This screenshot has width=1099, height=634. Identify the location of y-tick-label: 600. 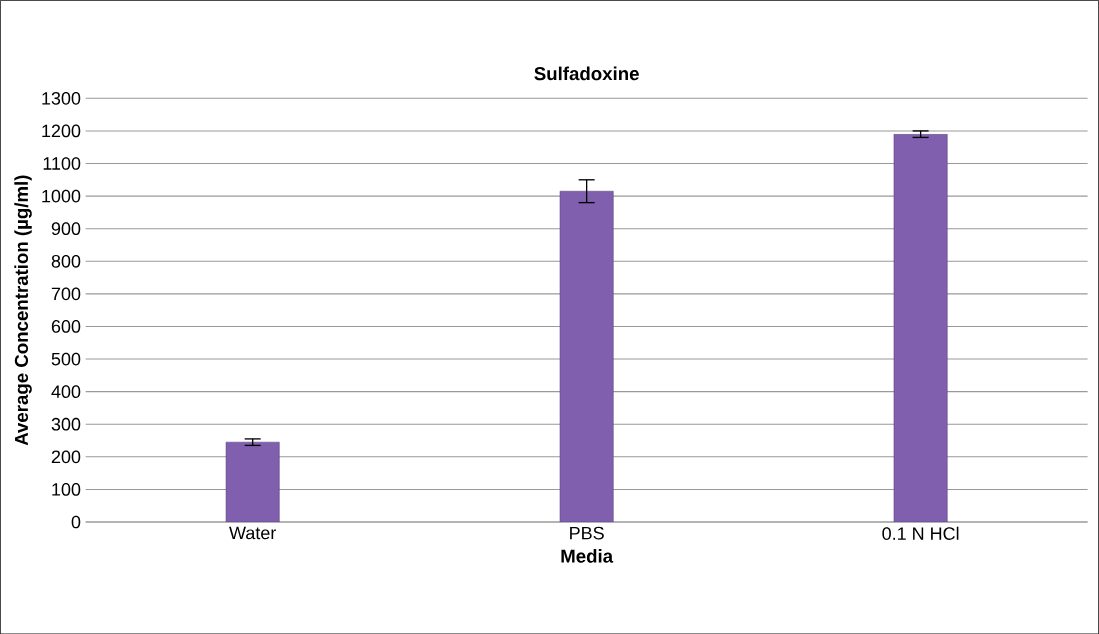
(66, 326).